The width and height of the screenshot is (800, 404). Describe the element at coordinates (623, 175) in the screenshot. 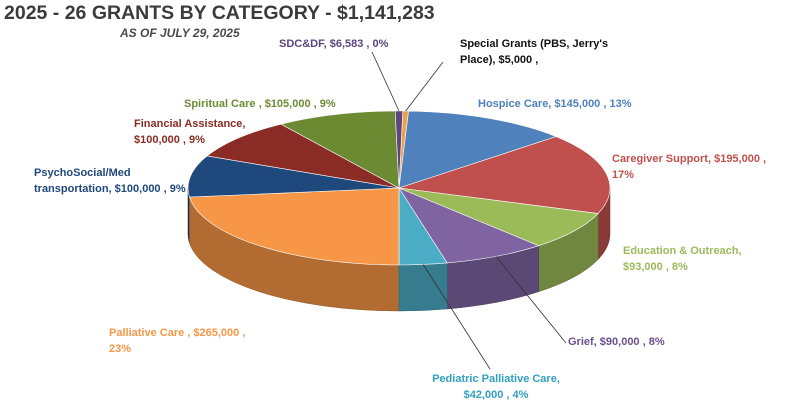

I see `slice-label-line: 17%` at that location.